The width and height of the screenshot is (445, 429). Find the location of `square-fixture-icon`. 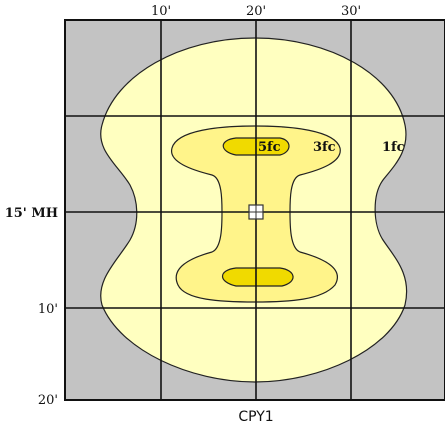

square-fixture-icon is located at coordinates (256, 212).